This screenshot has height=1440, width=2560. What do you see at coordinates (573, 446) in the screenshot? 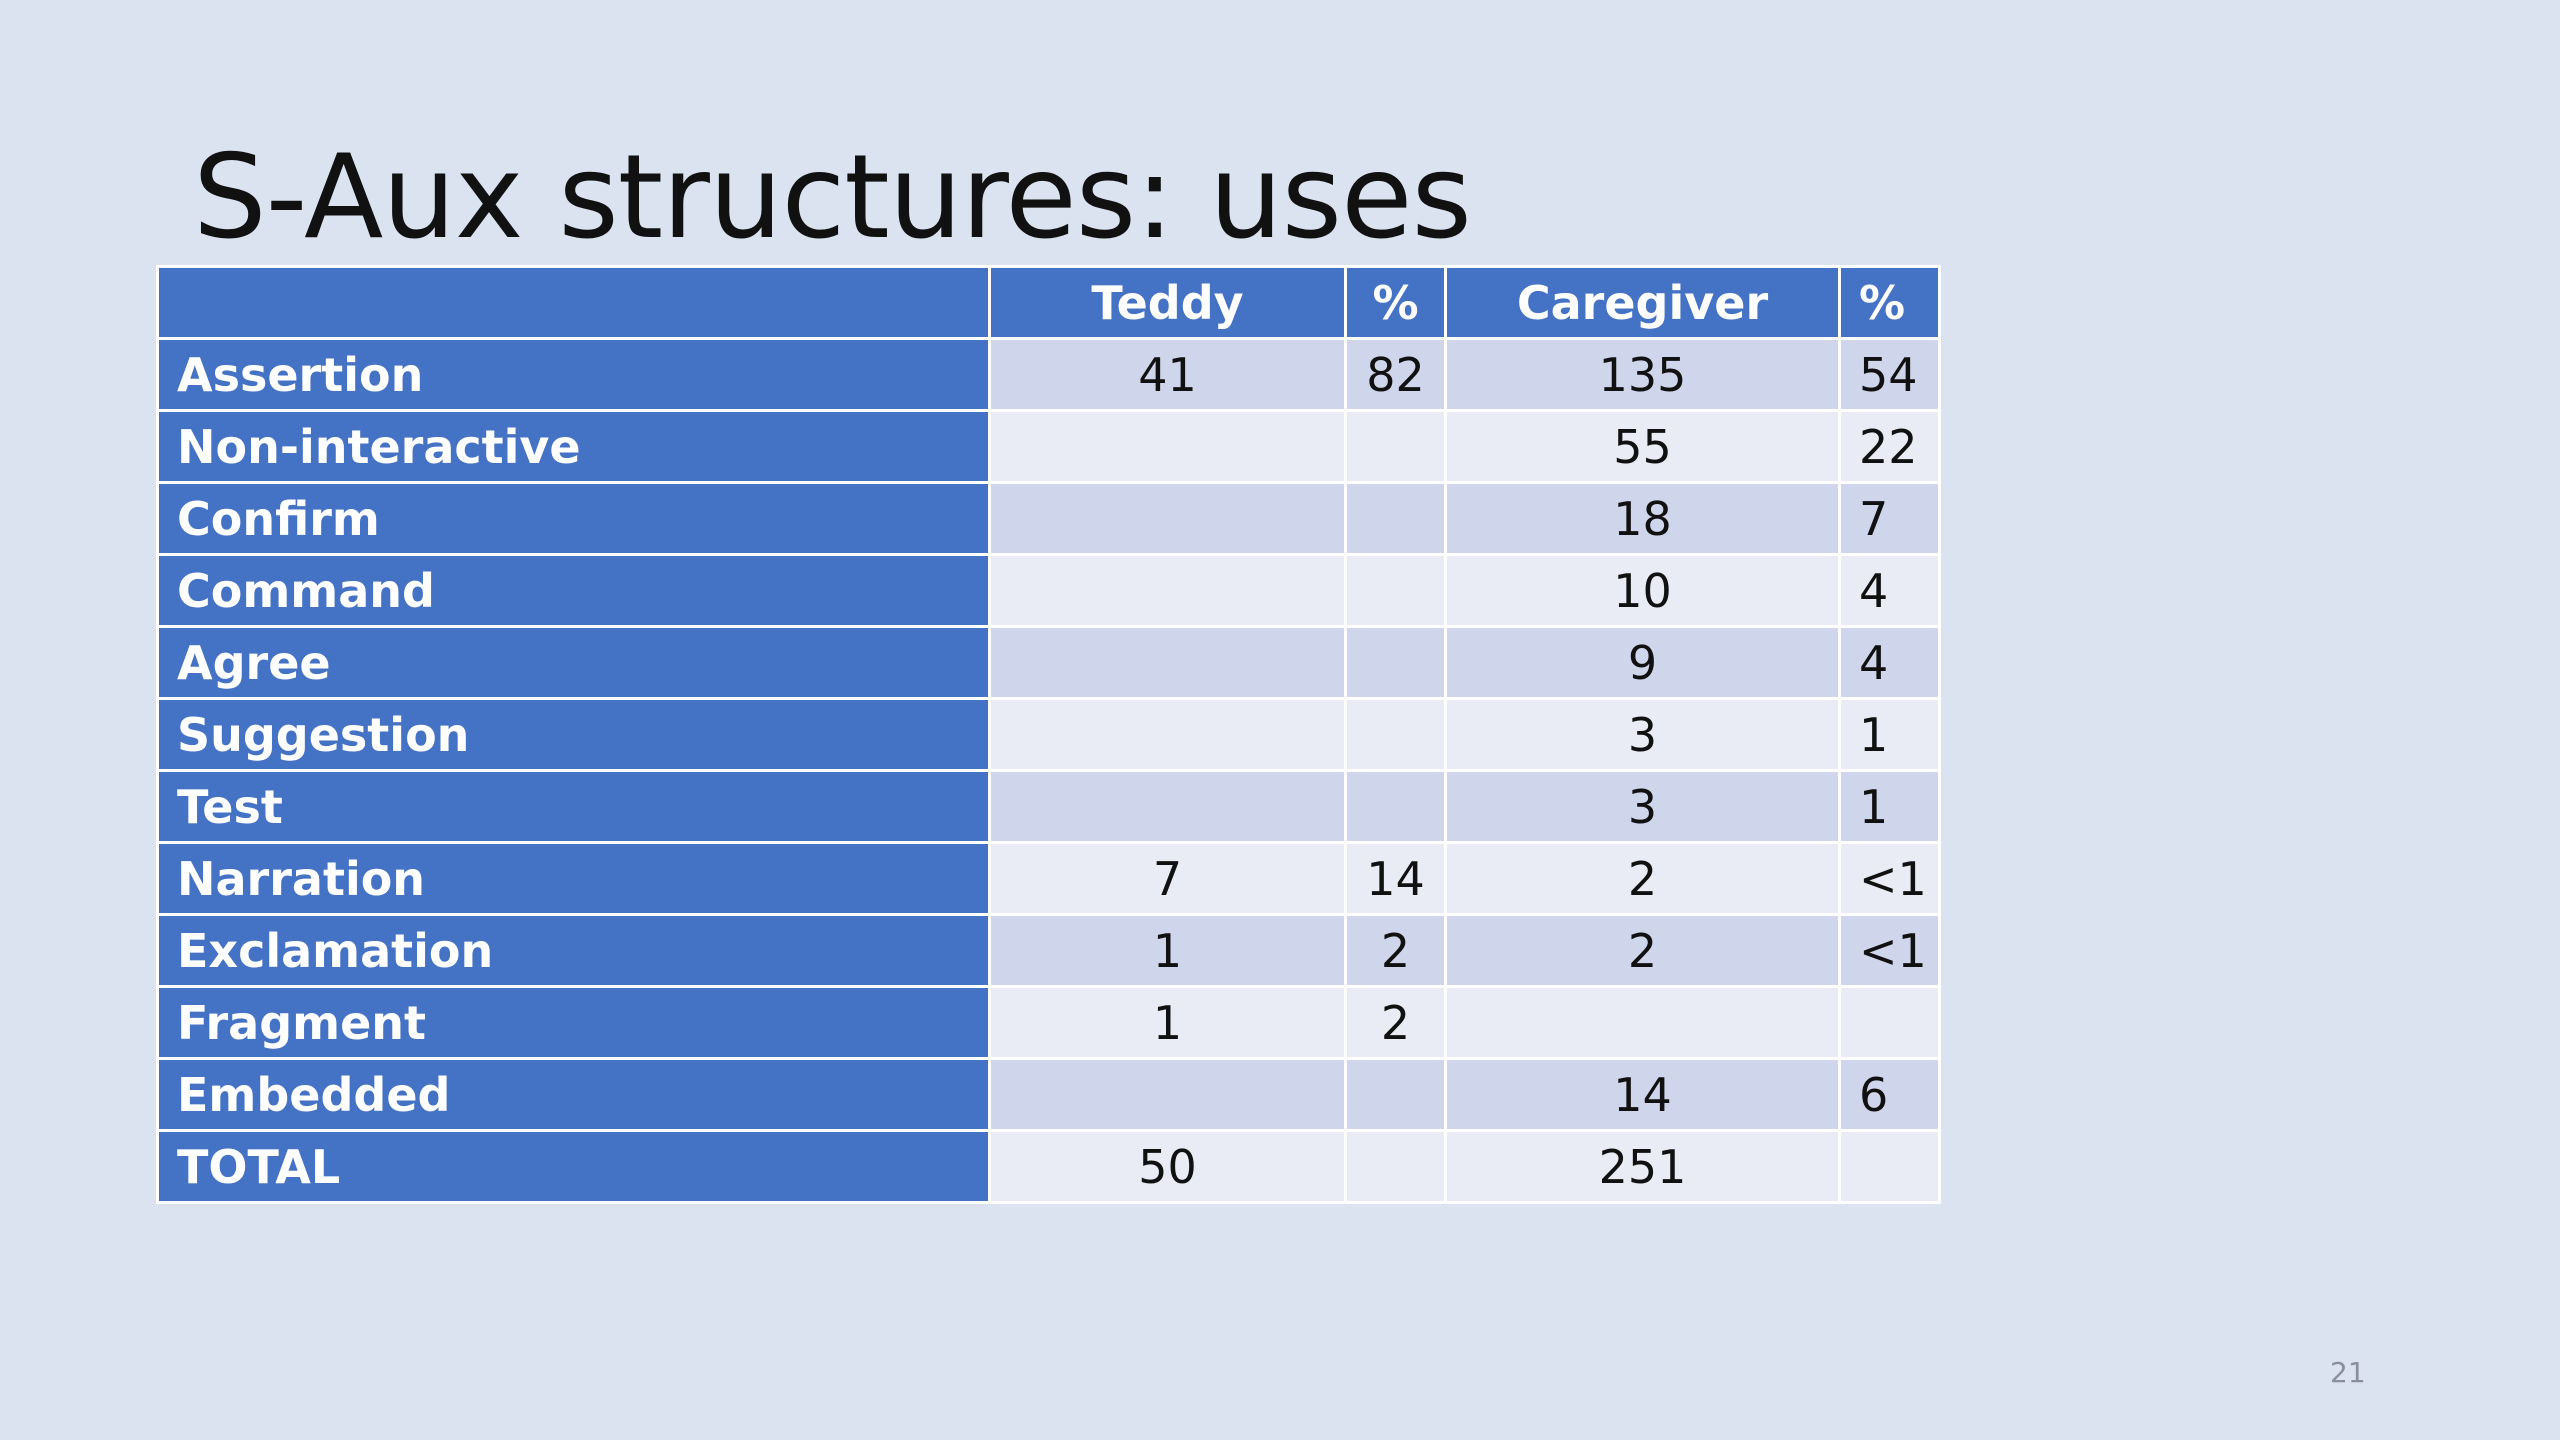
I see `row-label: Non-interactive` at bounding box center [573, 446].